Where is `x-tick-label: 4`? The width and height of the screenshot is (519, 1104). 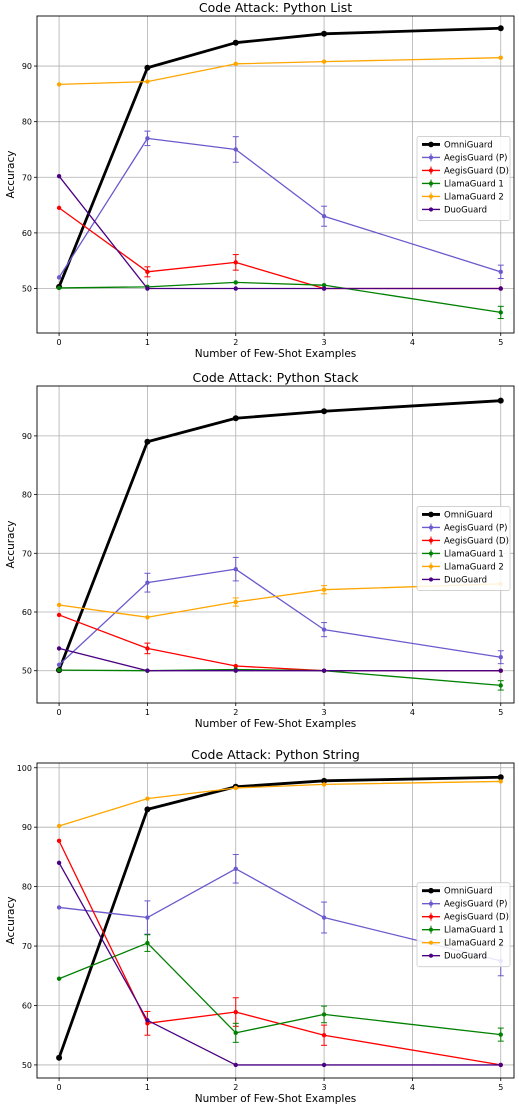 x-tick-label: 4 is located at coordinates (412, 342).